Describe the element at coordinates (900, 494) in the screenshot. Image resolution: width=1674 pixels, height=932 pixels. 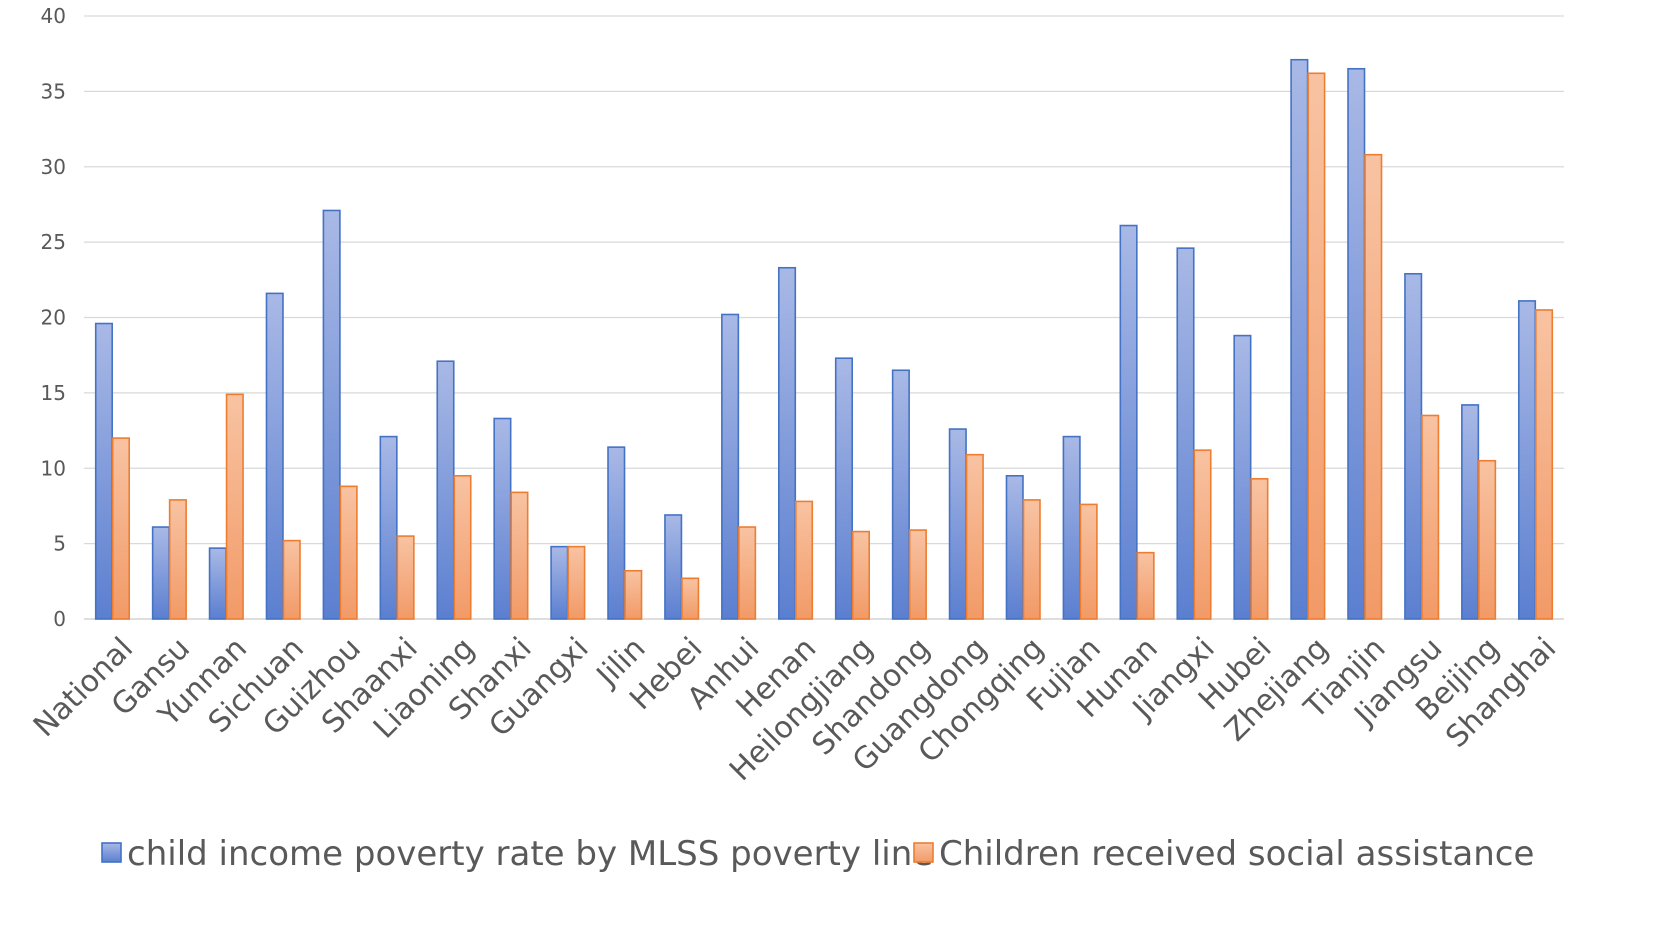
I see `bar-poverty-rate-shandong` at that location.